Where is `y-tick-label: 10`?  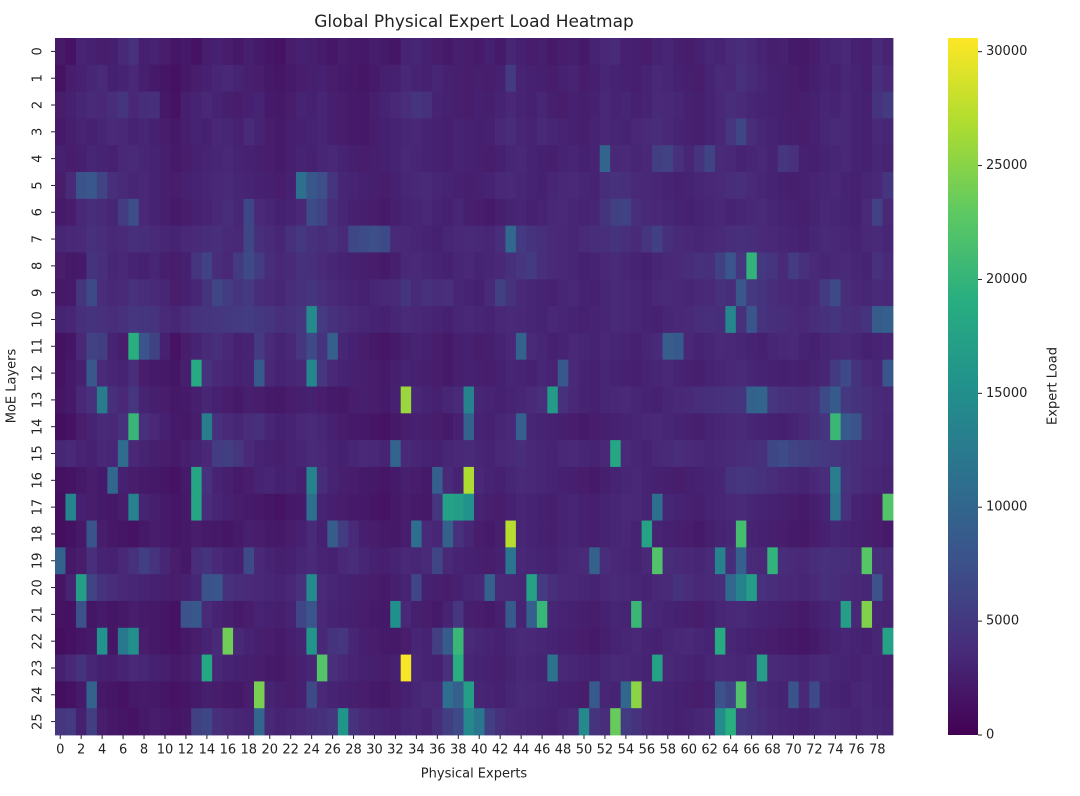 y-tick-label: 10 is located at coordinates (38, 319).